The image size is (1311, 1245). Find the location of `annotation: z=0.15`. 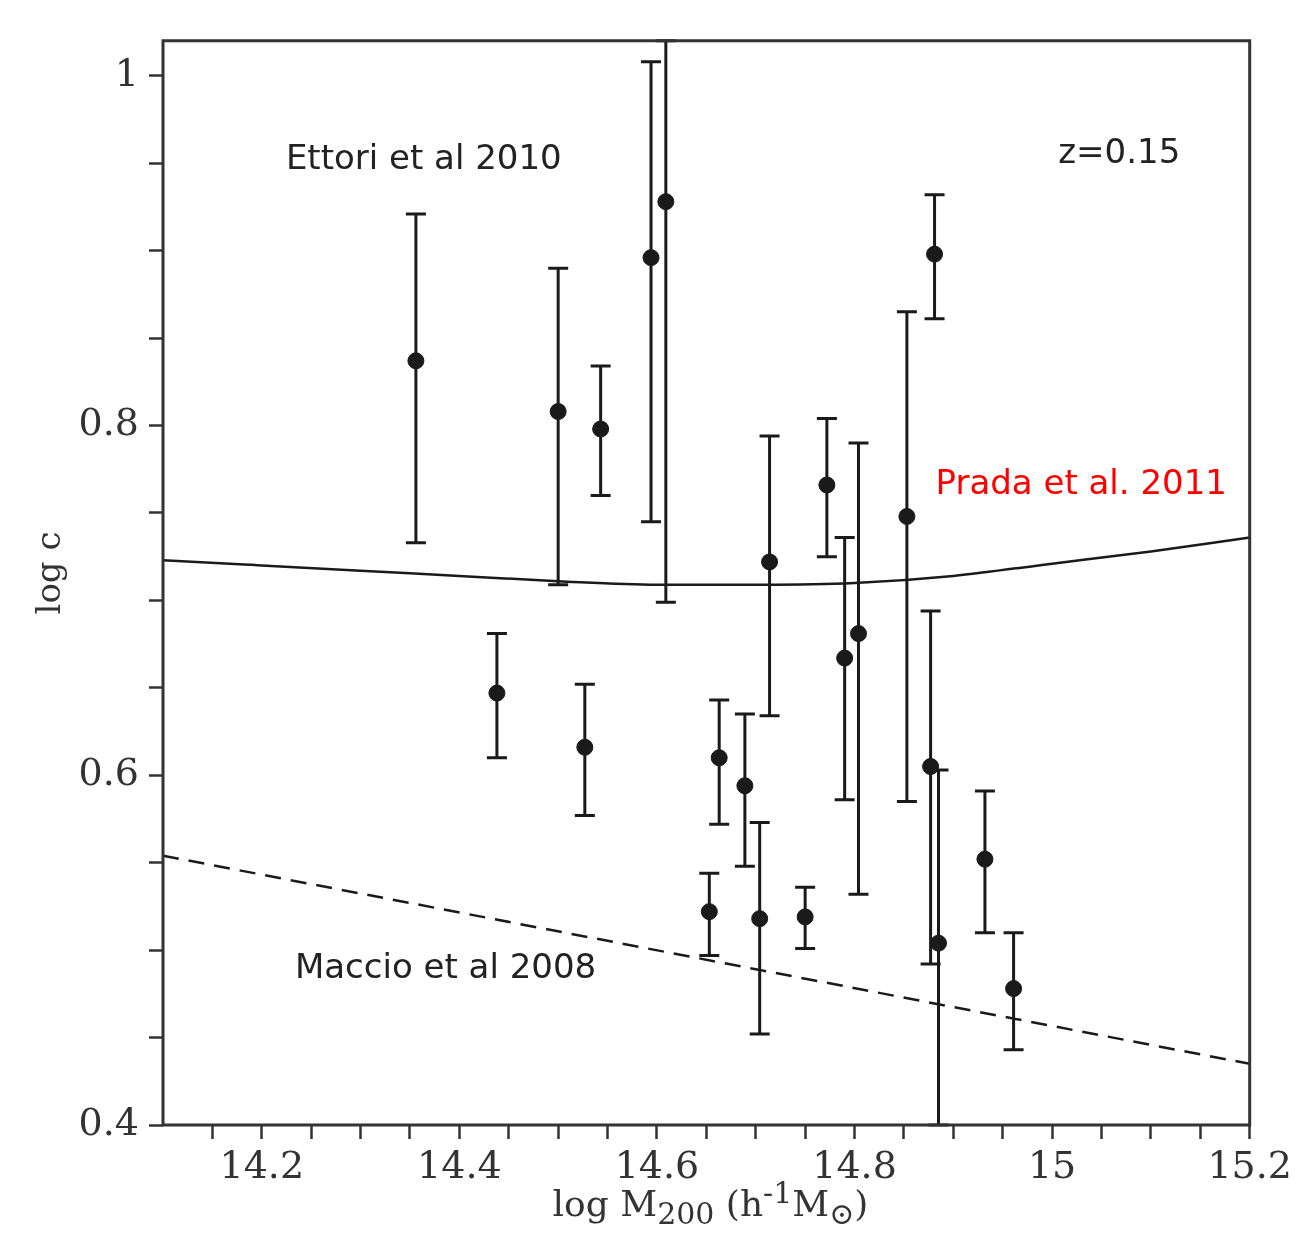

annotation: z=0.15 is located at coordinates (1119, 151).